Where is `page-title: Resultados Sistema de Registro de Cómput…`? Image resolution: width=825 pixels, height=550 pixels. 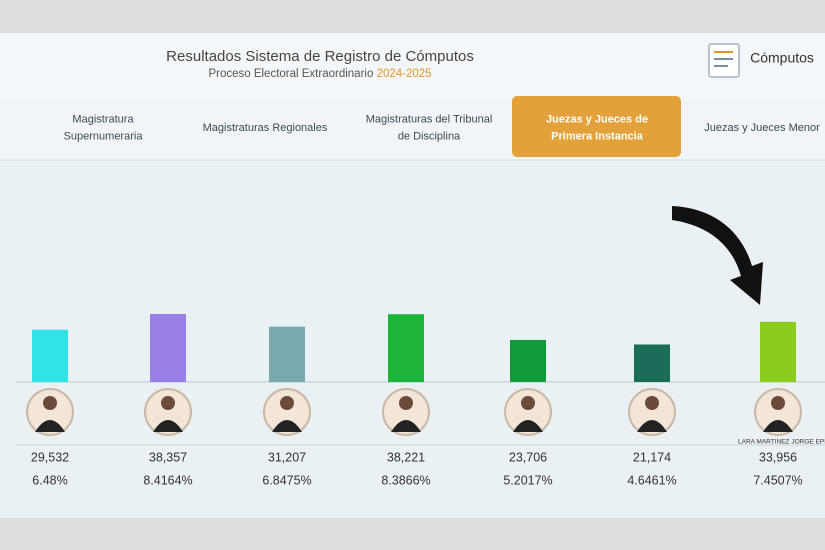
page-title: Resultados Sistema de Registro de Cómput… is located at coordinates (320, 56).